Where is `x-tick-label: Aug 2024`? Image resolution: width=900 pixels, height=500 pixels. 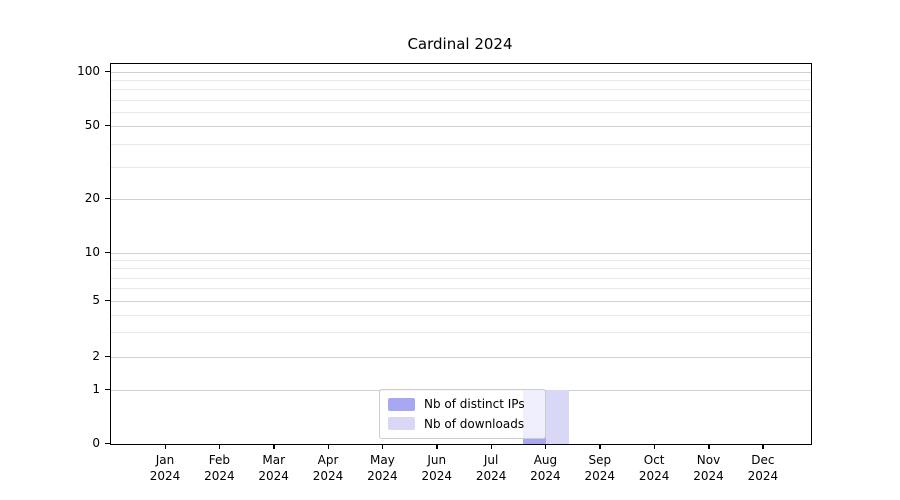
x-tick-label: Aug 2024 is located at coordinates (545, 468).